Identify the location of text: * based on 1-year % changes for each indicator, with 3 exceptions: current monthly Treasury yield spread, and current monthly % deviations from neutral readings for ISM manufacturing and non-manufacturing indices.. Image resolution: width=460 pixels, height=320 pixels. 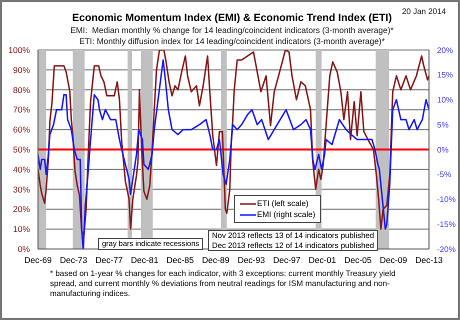
(223, 284).